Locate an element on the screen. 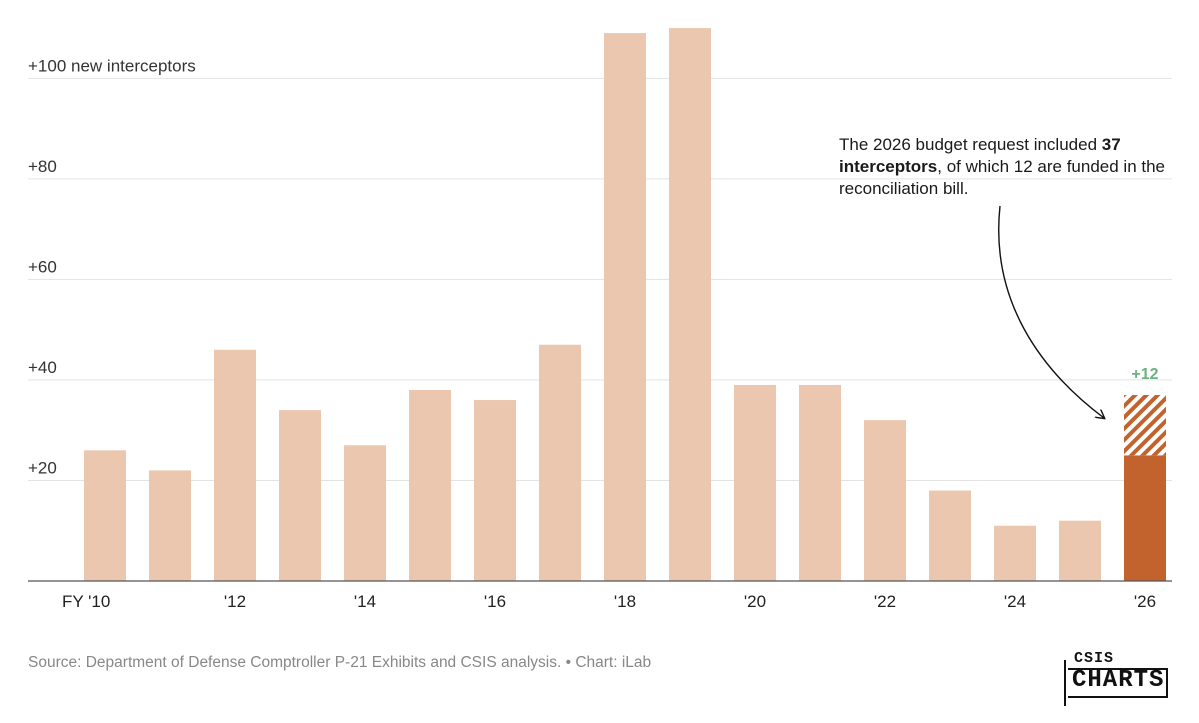 The width and height of the screenshot is (1199, 723). bar-2020 is located at coordinates (755, 482).